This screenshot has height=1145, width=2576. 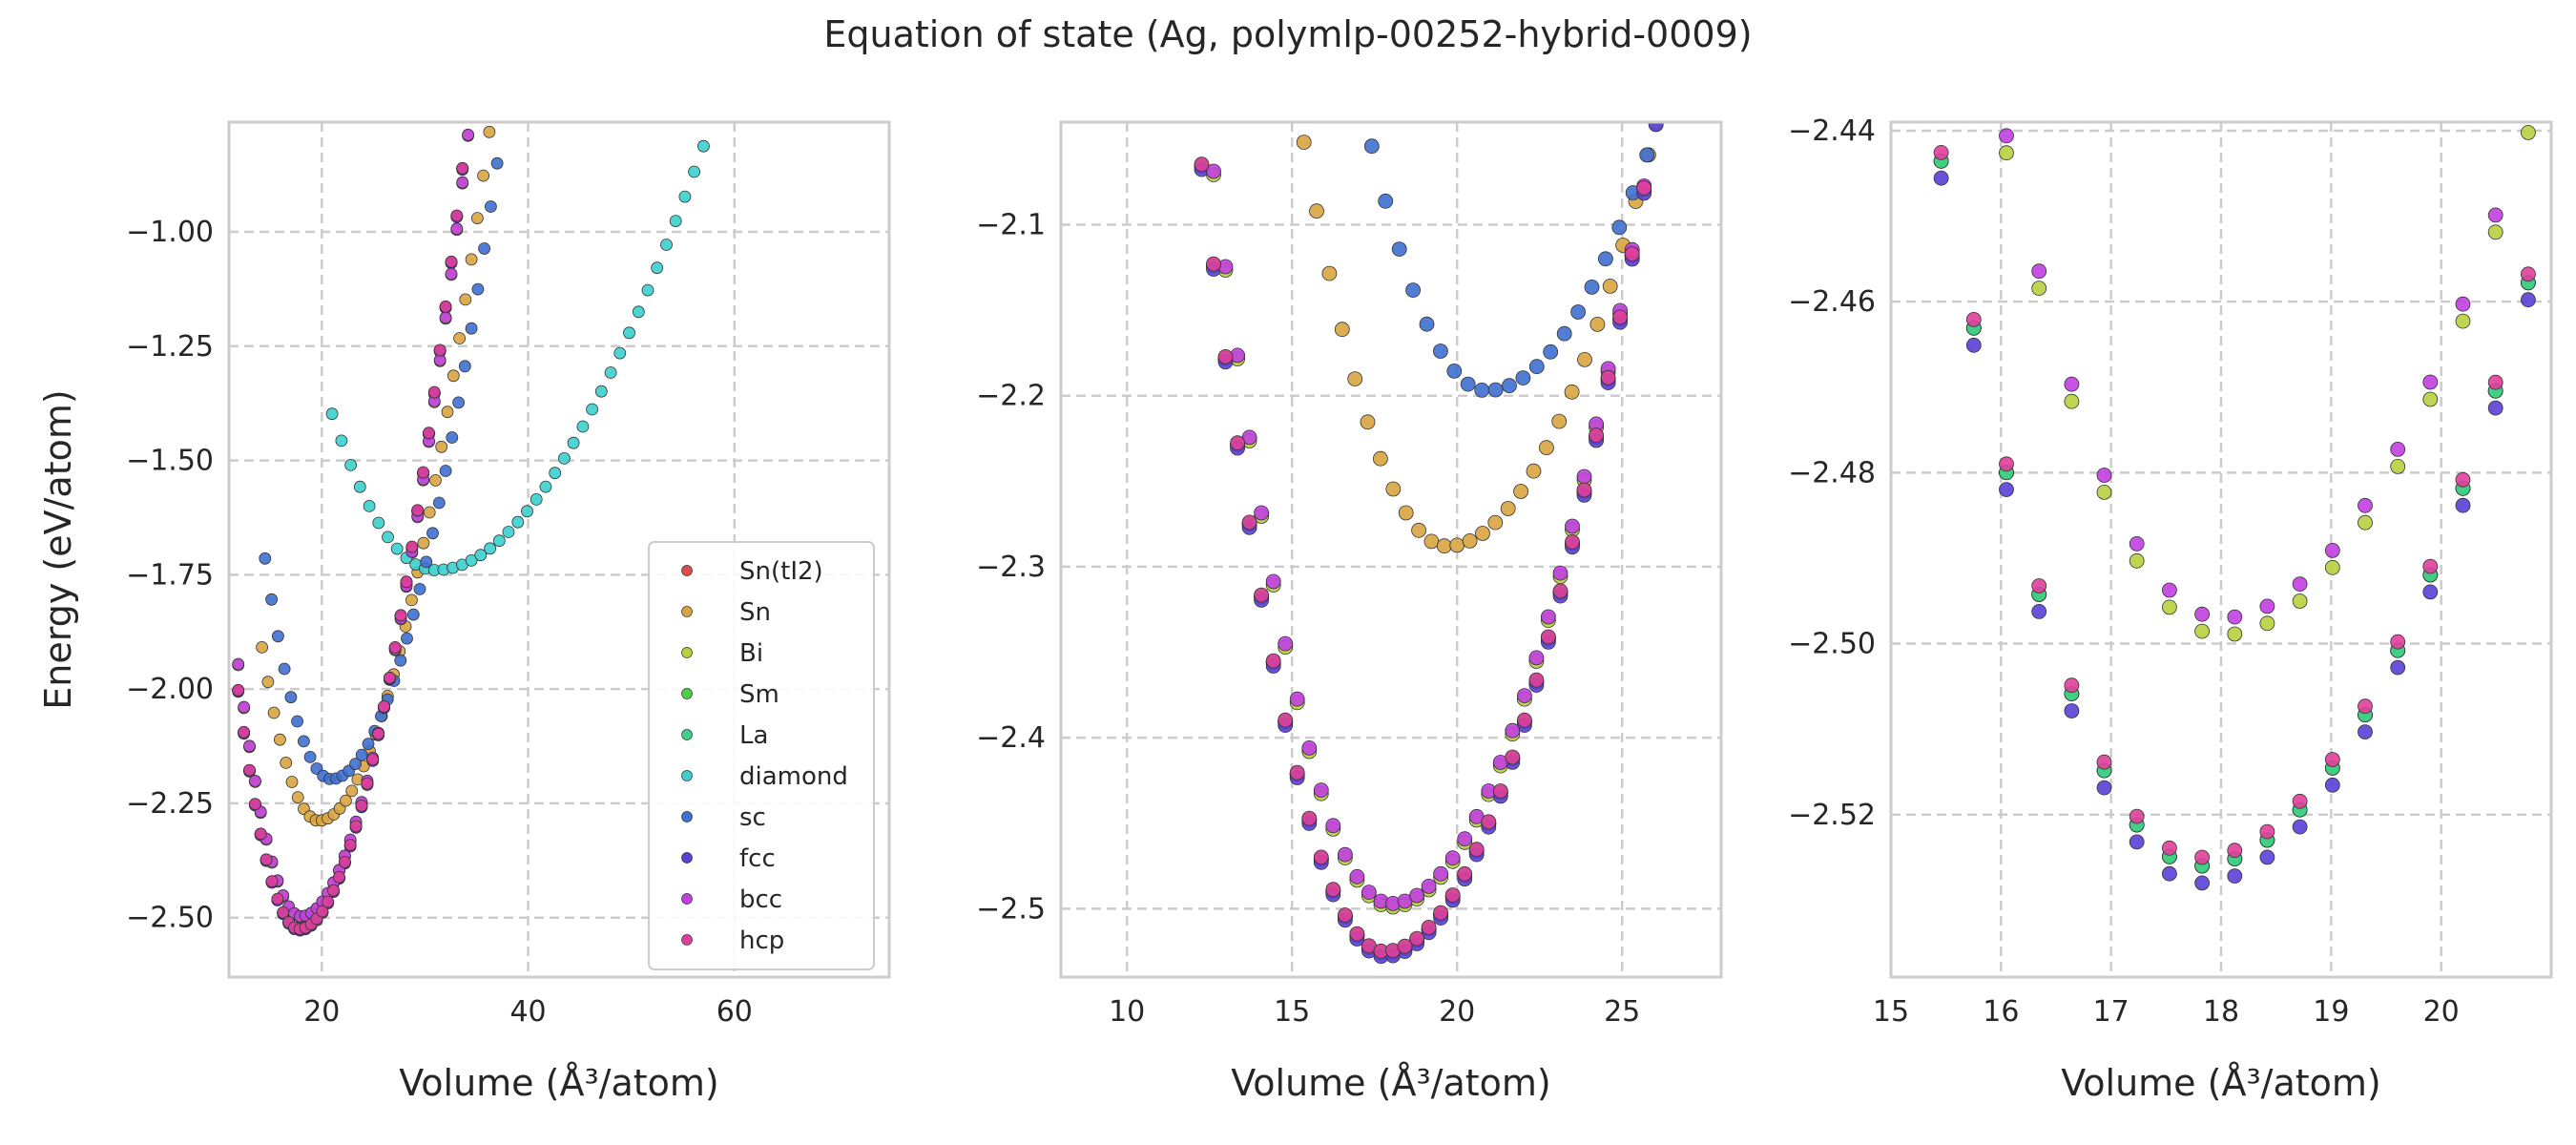 What do you see at coordinates (761, 756) in the screenshot?
I see `legend-box` at bounding box center [761, 756].